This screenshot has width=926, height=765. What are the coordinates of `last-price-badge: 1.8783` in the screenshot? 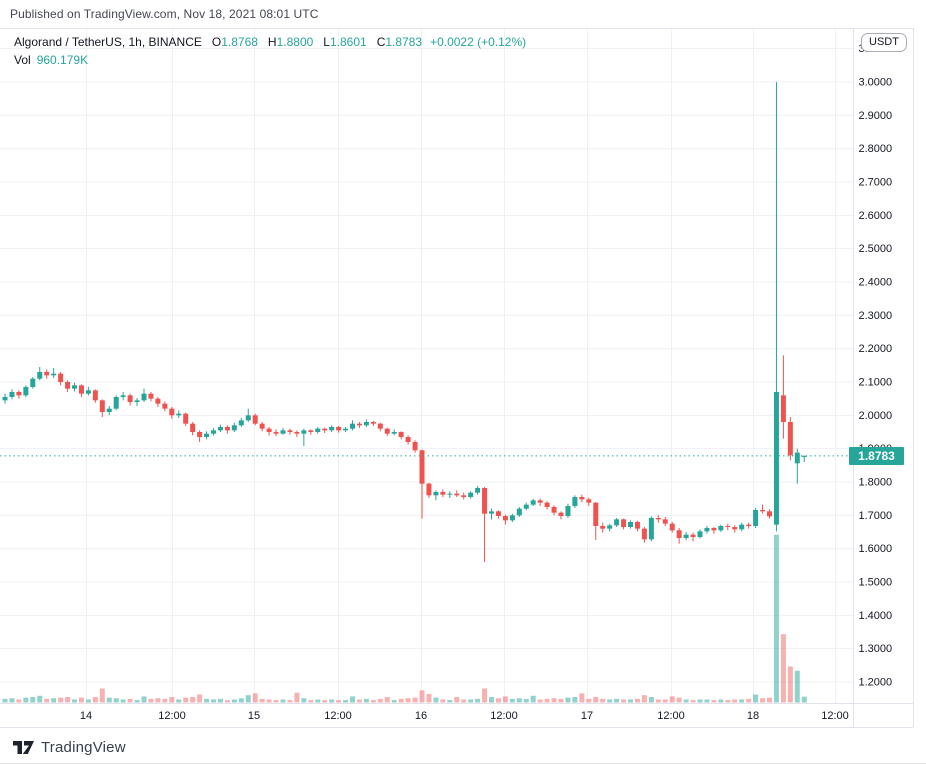 It's located at (876, 455).